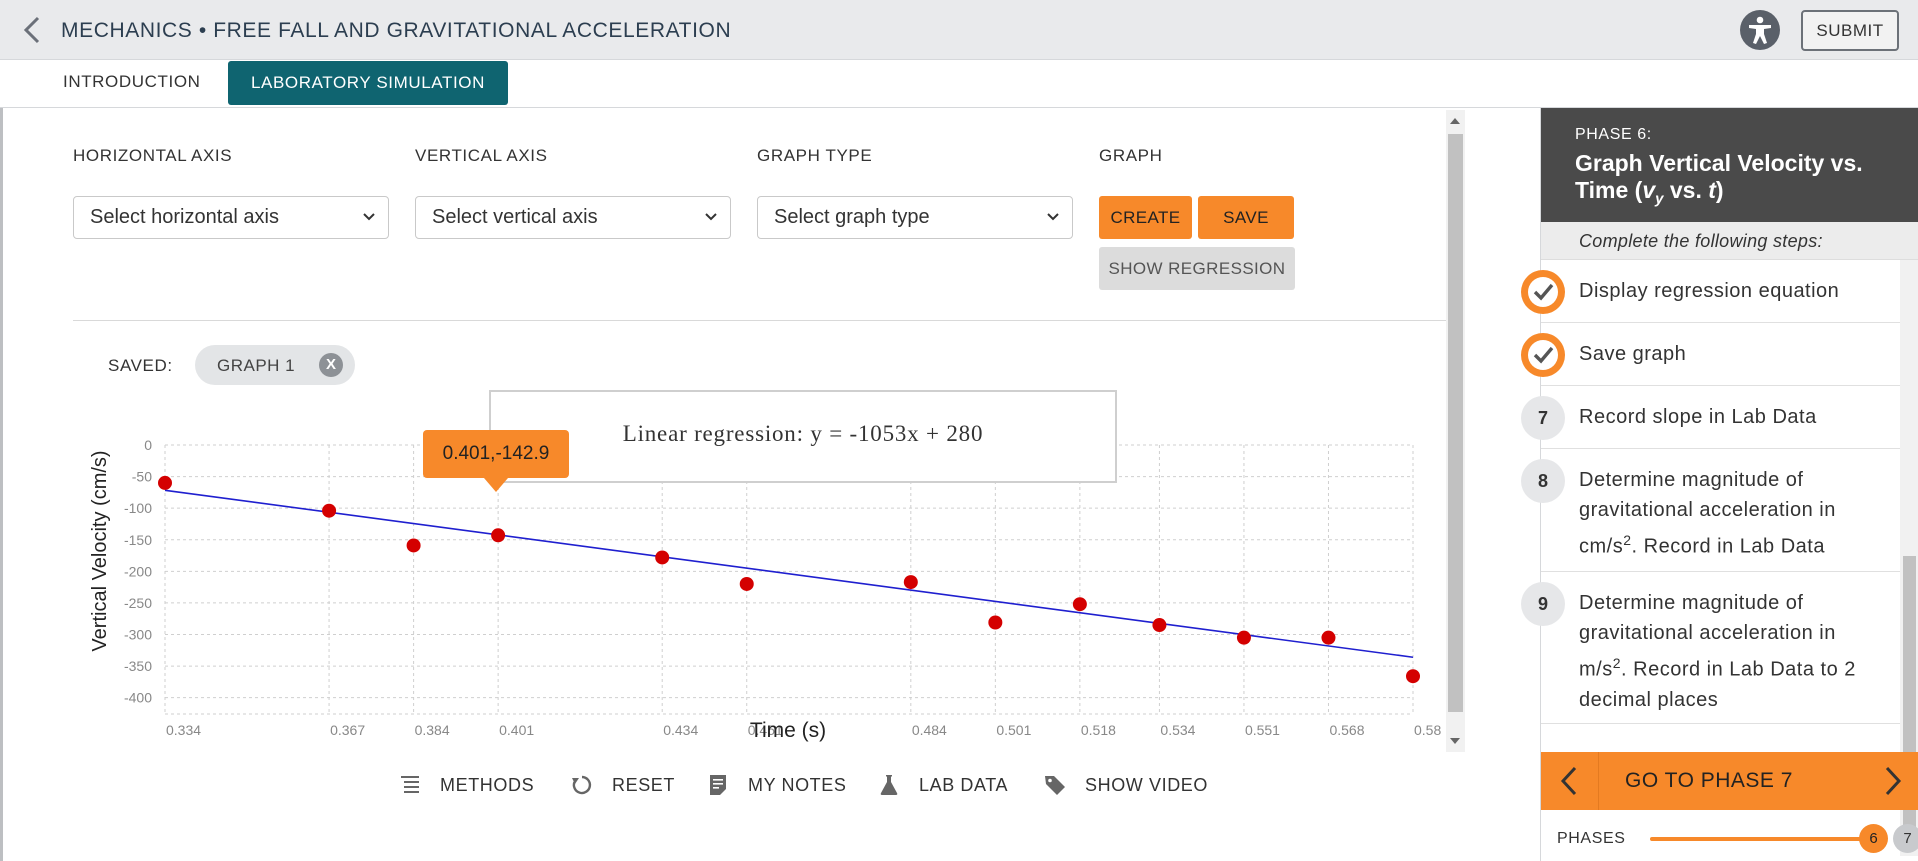  What do you see at coordinates (1055, 785) in the screenshot?
I see `tag-icon` at bounding box center [1055, 785].